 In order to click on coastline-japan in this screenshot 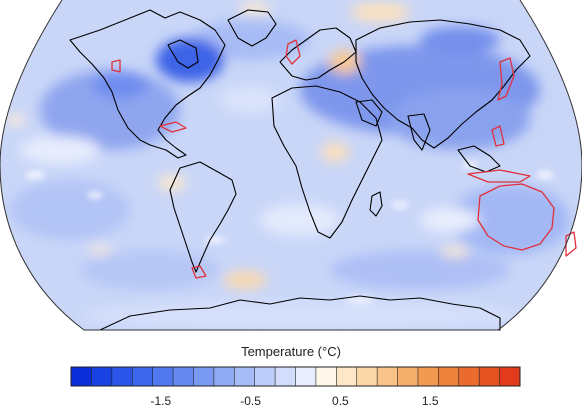, I will do `click(506, 79)`.